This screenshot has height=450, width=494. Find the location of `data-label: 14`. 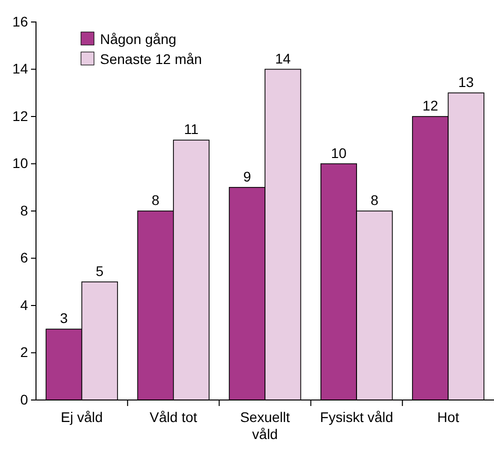

data-label: 14 is located at coordinates (283, 58).